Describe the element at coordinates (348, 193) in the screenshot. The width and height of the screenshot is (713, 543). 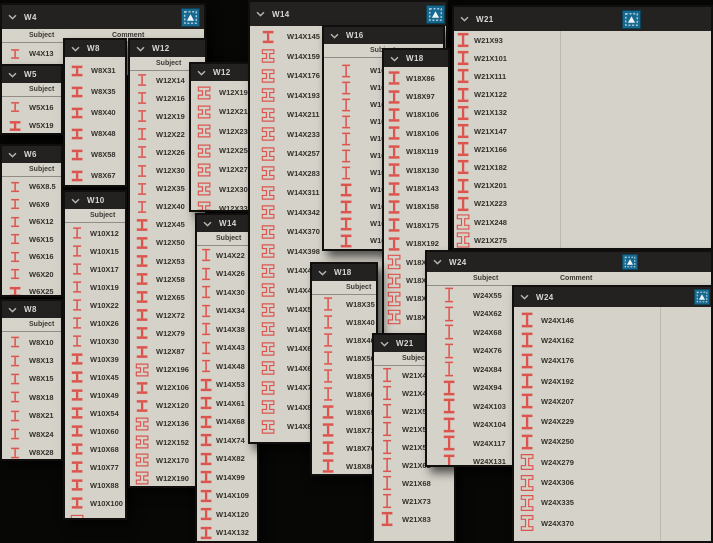
I see `profile-list-item: W14X311` at that location.